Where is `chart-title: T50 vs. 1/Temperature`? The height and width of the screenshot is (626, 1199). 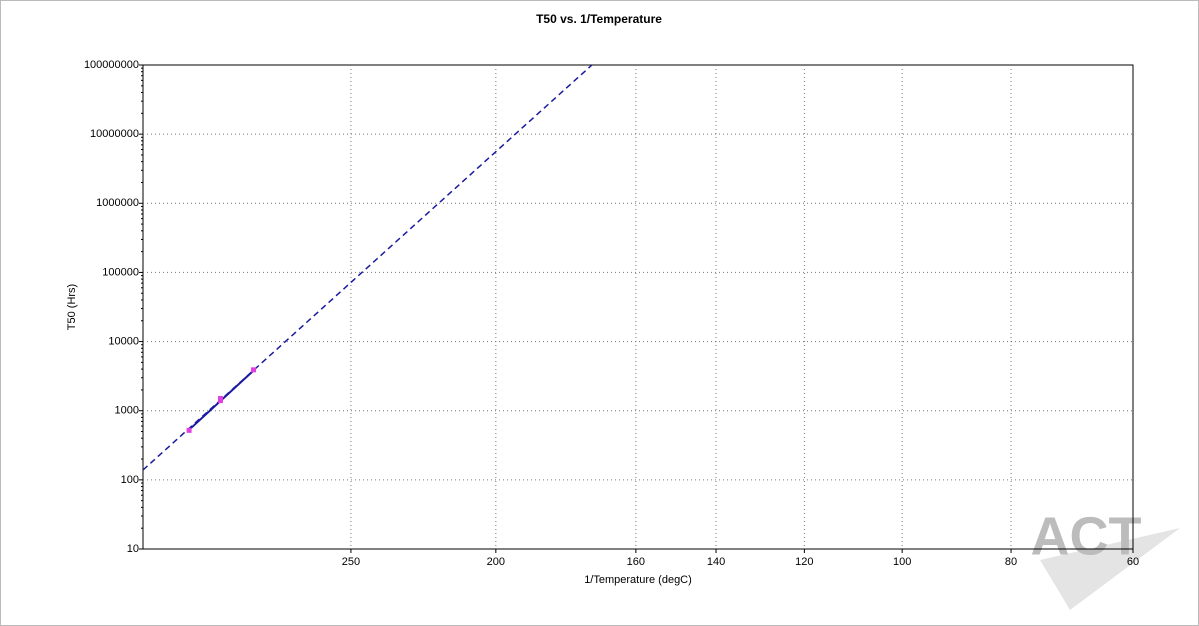
chart-title: T50 vs. 1/Temperature is located at coordinates (599, 19).